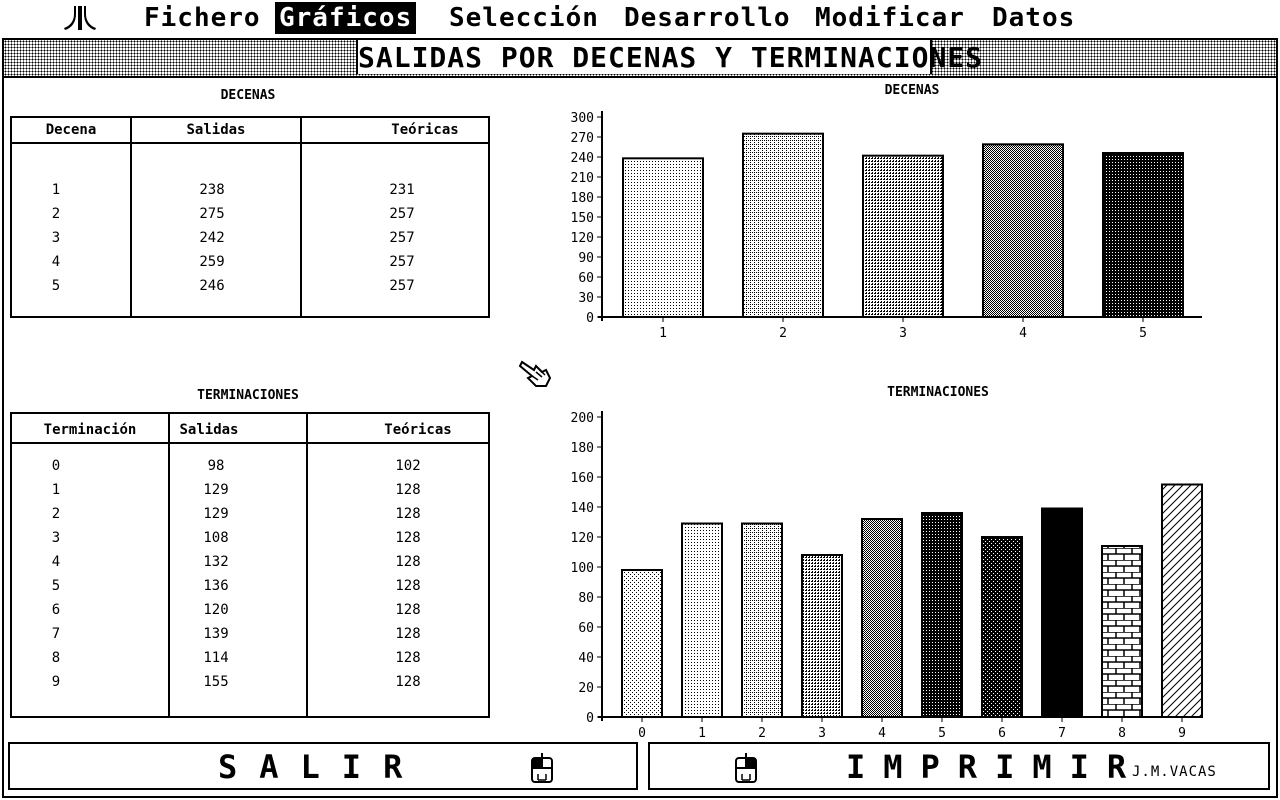 The image size is (1280, 800). Describe the element at coordinates (995, 767) in the screenshot. I see `imprimir-button-label: IMPRIMIR` at that location.